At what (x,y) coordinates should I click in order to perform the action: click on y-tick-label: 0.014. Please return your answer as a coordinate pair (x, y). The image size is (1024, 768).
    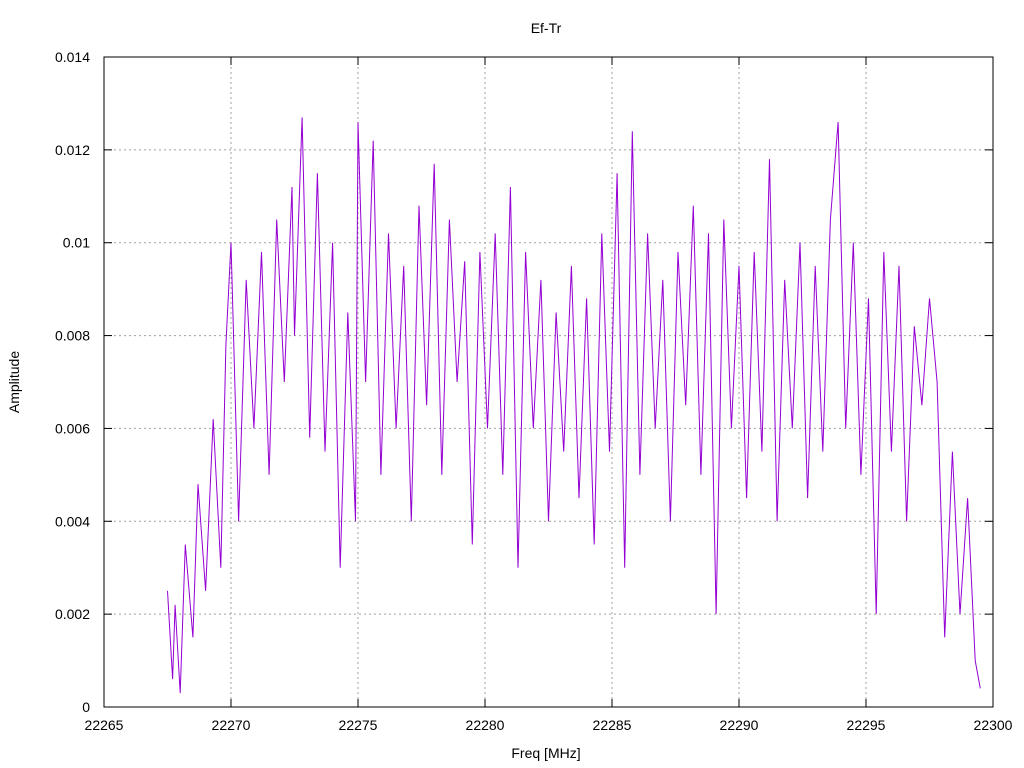
    Looking at the image, I should click on (72, 57).